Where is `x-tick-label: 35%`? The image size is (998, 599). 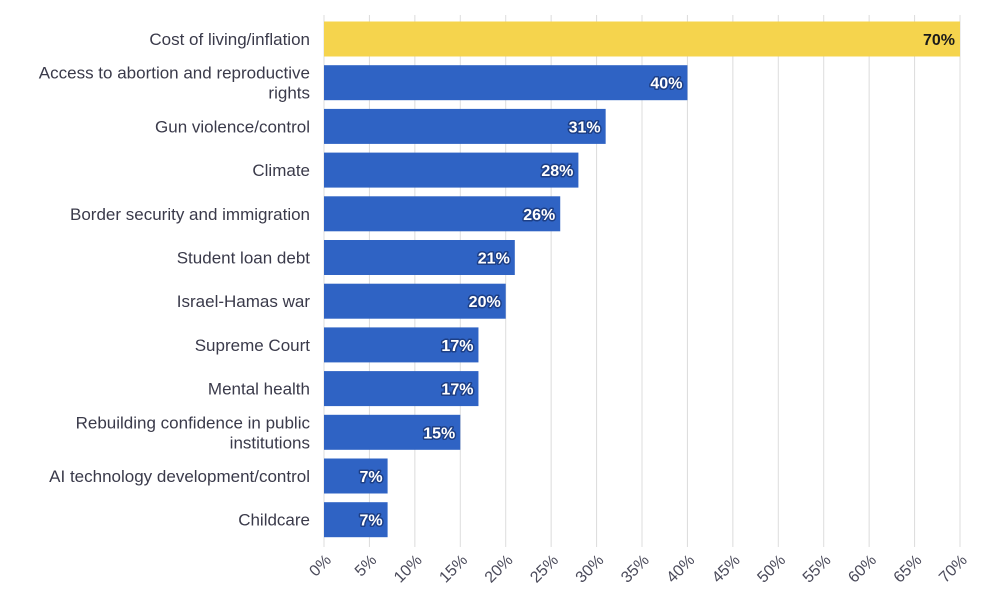 x-tick-label: 35% is located at coordinates (635, 569).